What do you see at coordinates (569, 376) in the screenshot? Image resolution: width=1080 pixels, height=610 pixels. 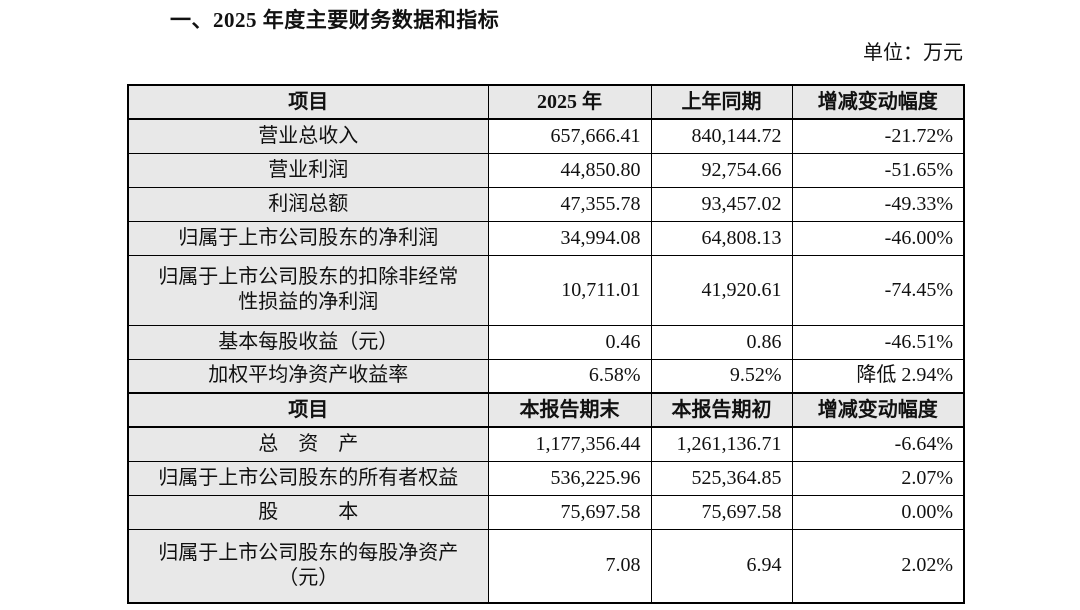 I see `value-cell-current: 6.58%` at bounding box center [569, 376].